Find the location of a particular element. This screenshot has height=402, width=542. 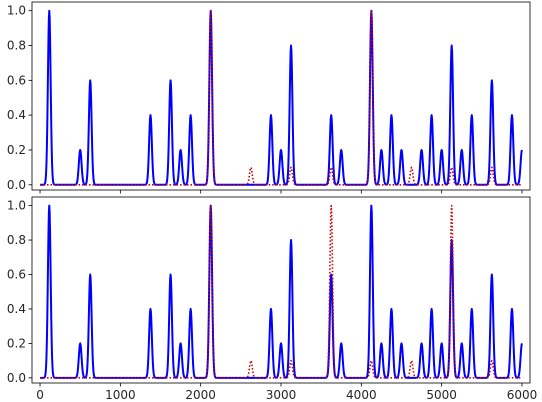

x-tick-label: 0 is located at coordinates (40, 395).